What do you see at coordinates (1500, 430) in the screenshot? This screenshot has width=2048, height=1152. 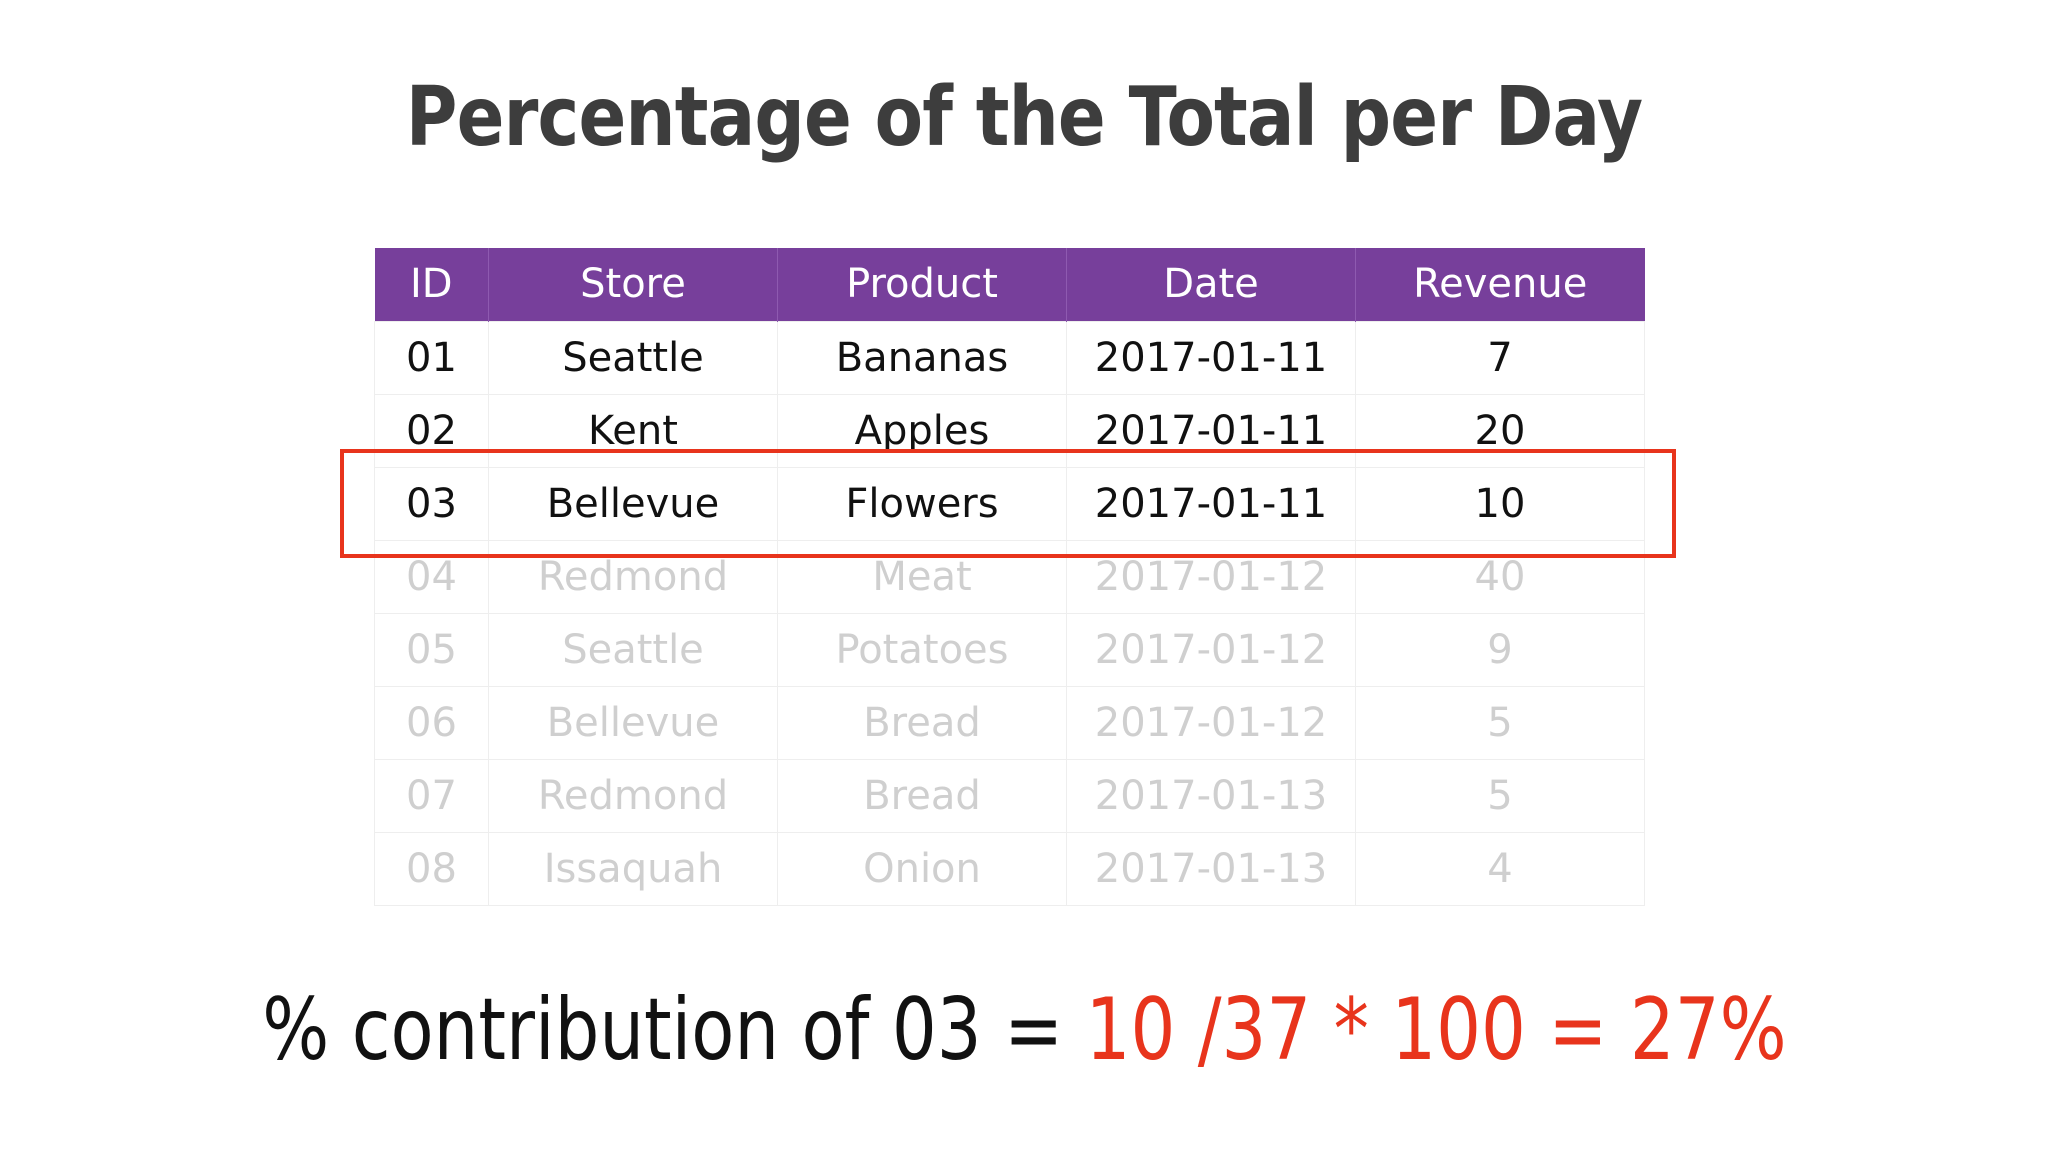 I see `cell-revenue: 20` at bounding box center [1500, 430].